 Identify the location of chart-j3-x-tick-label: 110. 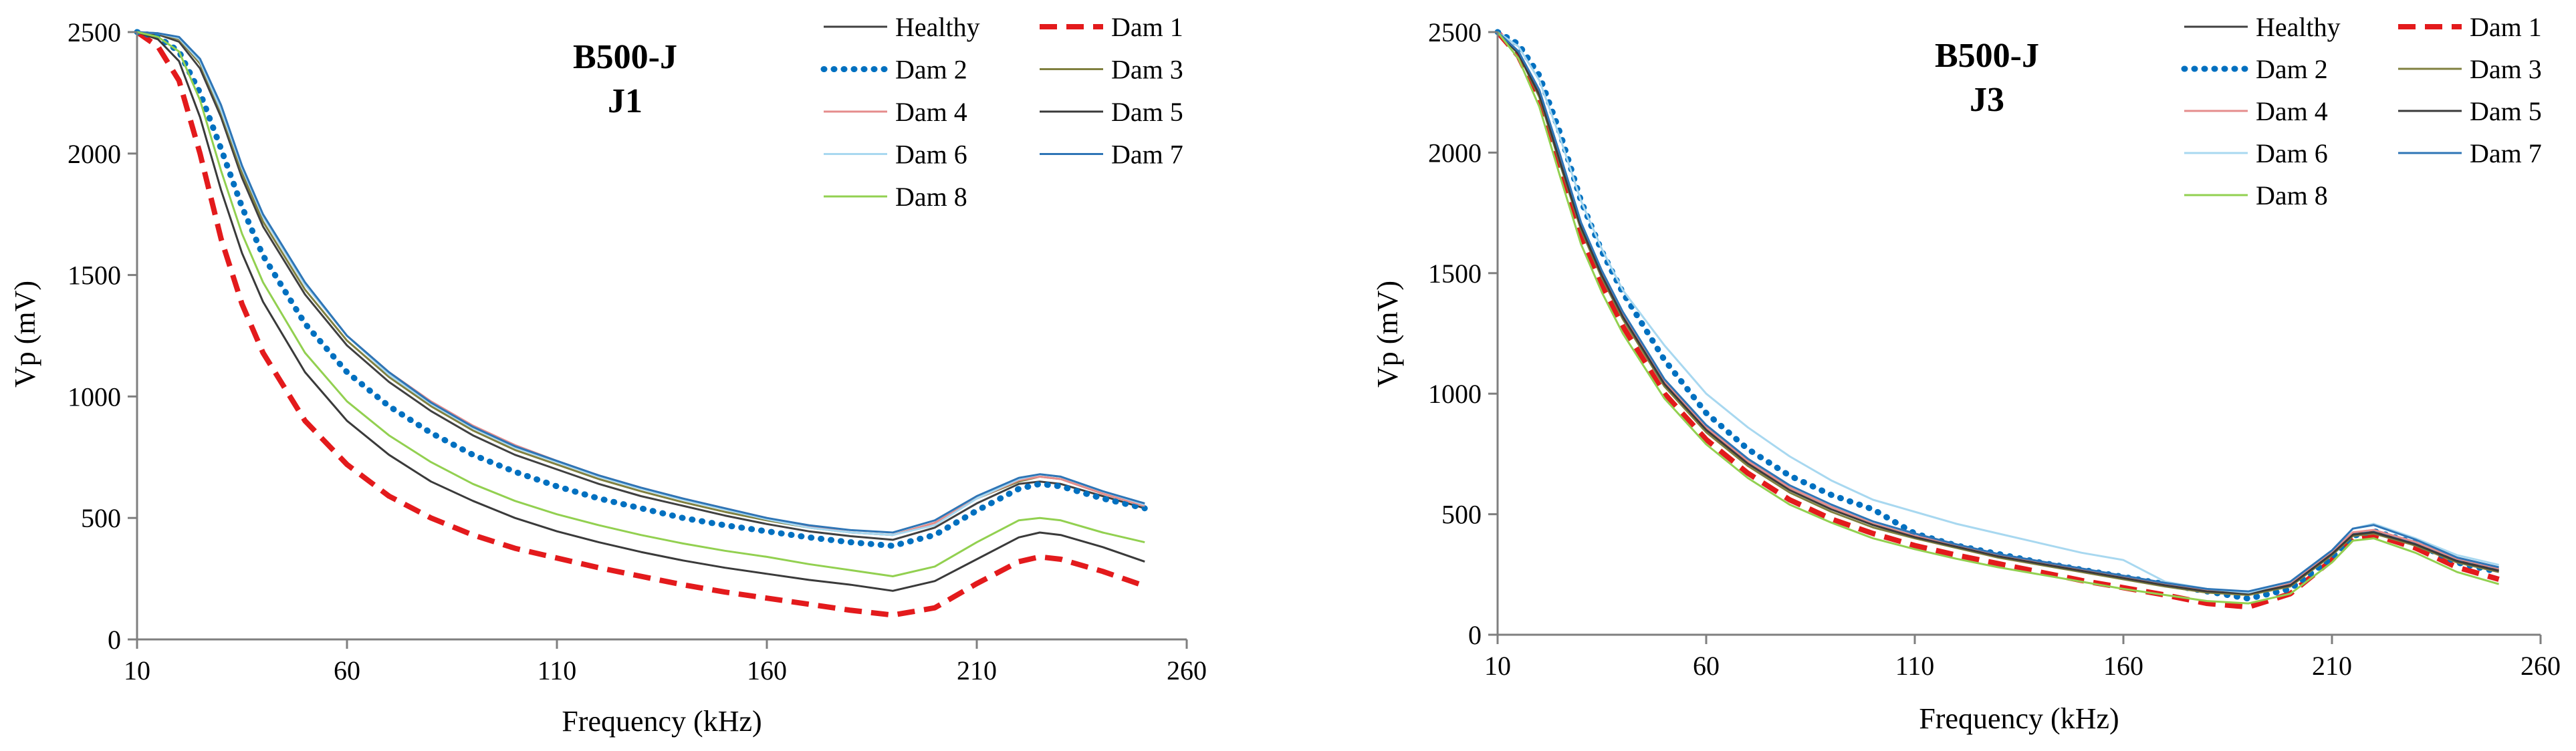
(1915, 666).